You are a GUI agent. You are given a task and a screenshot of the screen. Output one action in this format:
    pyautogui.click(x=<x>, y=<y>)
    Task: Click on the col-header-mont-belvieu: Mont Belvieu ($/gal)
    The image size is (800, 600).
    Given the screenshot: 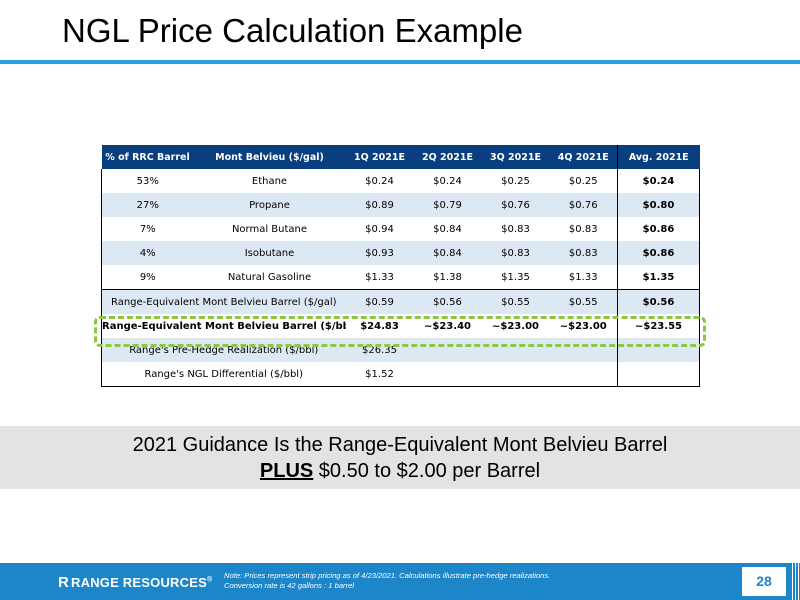 What is the action you would take?
    pyautogui.click(x=269, y=157)
    